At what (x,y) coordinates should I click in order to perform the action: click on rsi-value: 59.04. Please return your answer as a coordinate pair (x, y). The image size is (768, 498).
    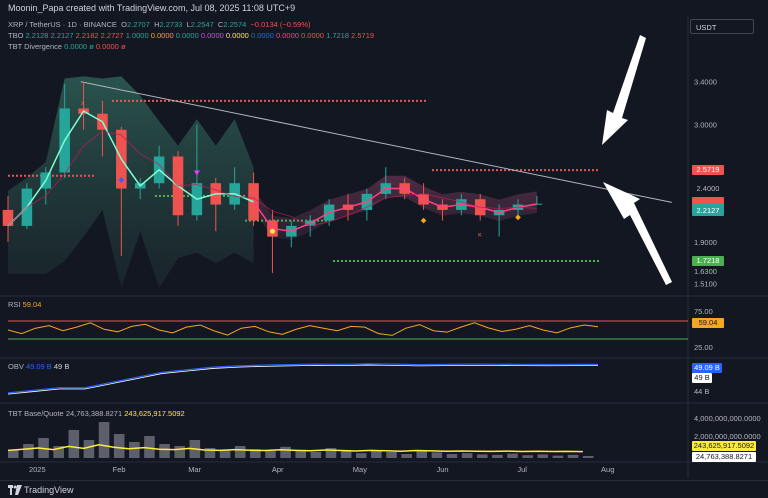
    Looking at the image, I should click on (32, 304).